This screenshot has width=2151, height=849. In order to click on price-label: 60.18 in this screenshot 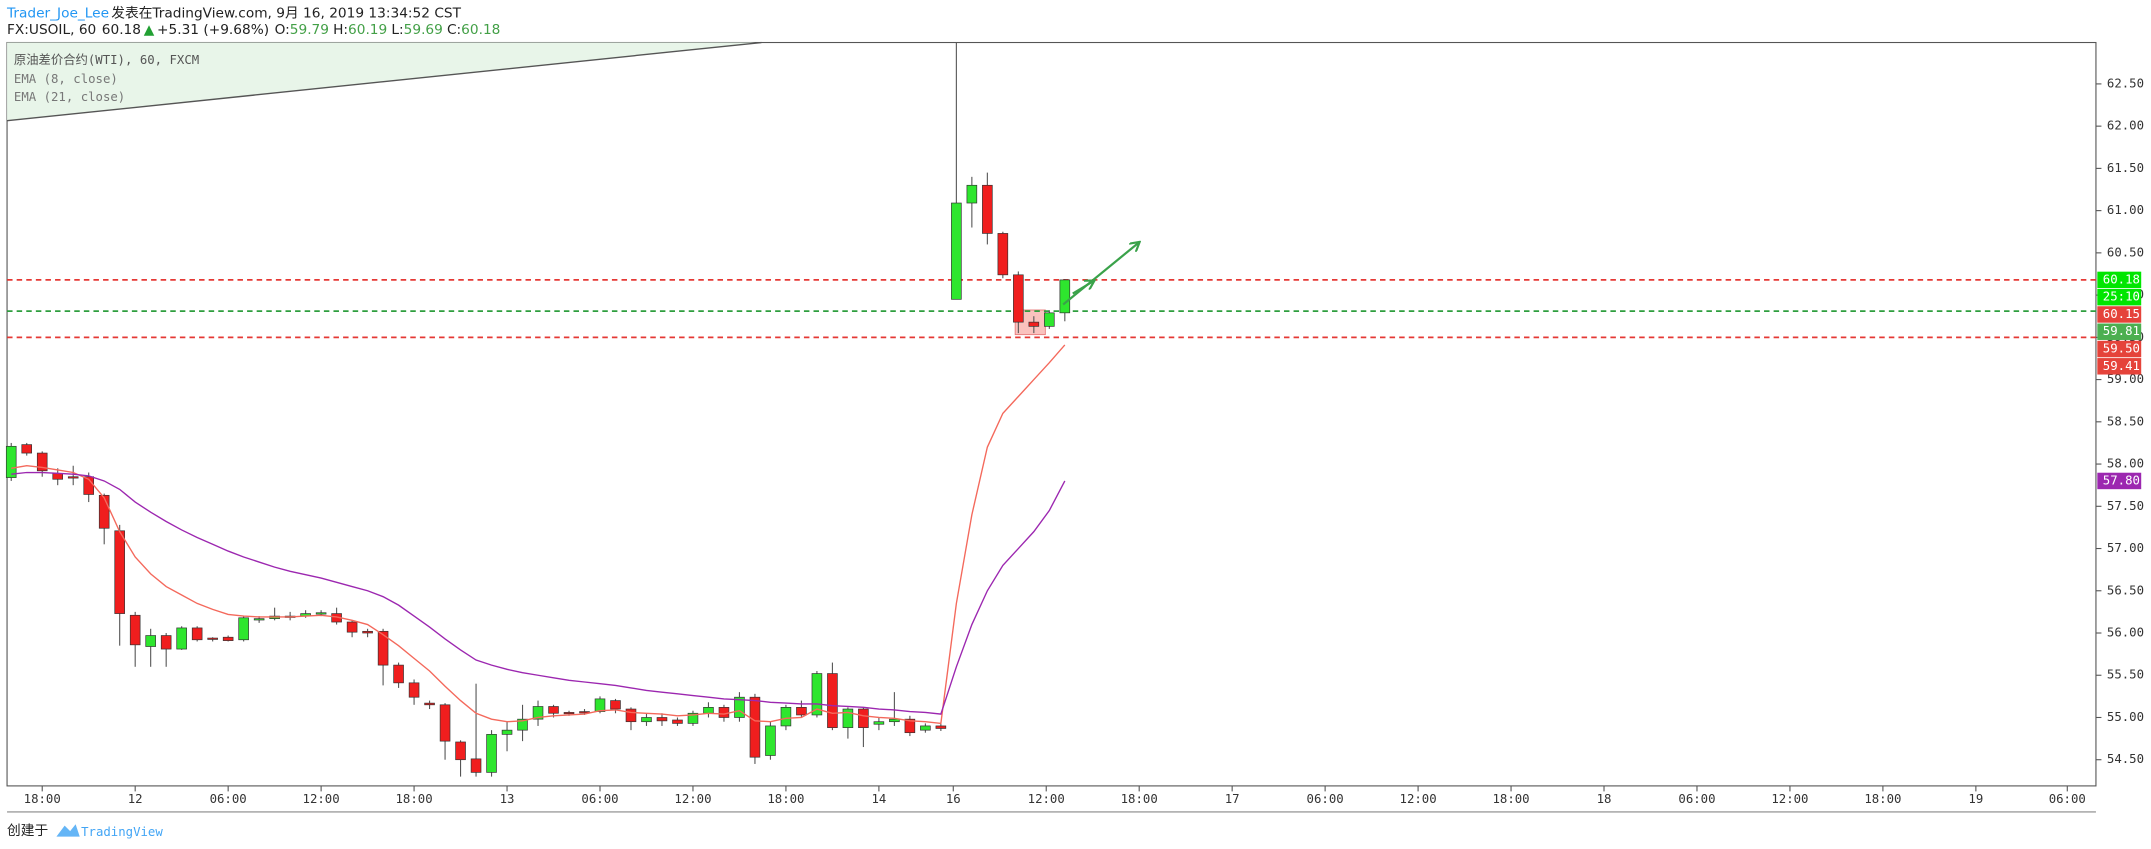, I will do `click(2121, 279)`.